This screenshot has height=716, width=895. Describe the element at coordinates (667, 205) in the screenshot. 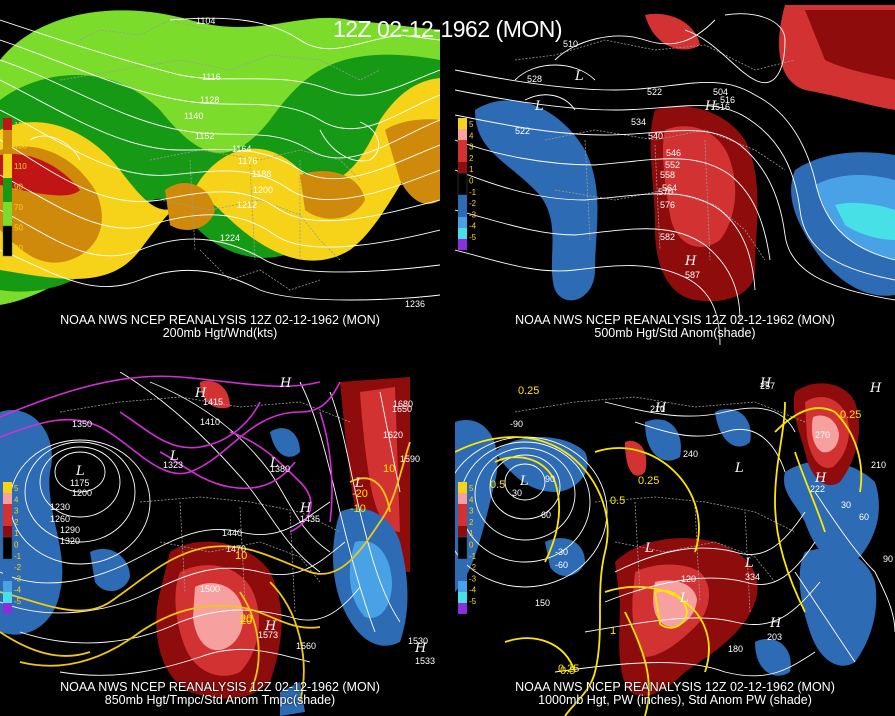

I see `contour-label: 576` at that location.